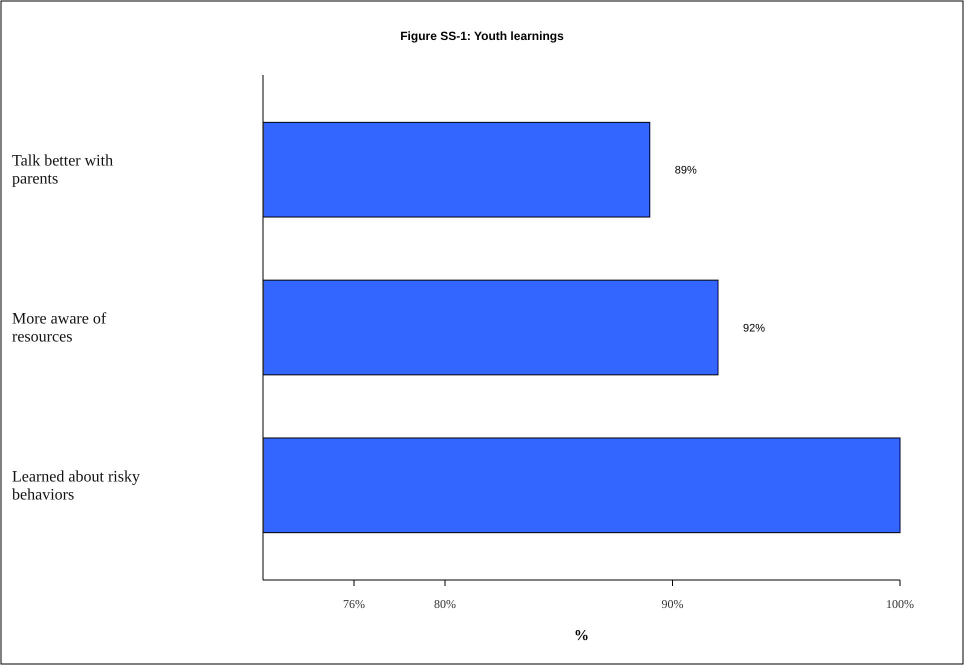  What do you see at coordinates (900, 604) in the screenshot?
I see `x-tick-label: 100%` at bounding box center [900, 604].